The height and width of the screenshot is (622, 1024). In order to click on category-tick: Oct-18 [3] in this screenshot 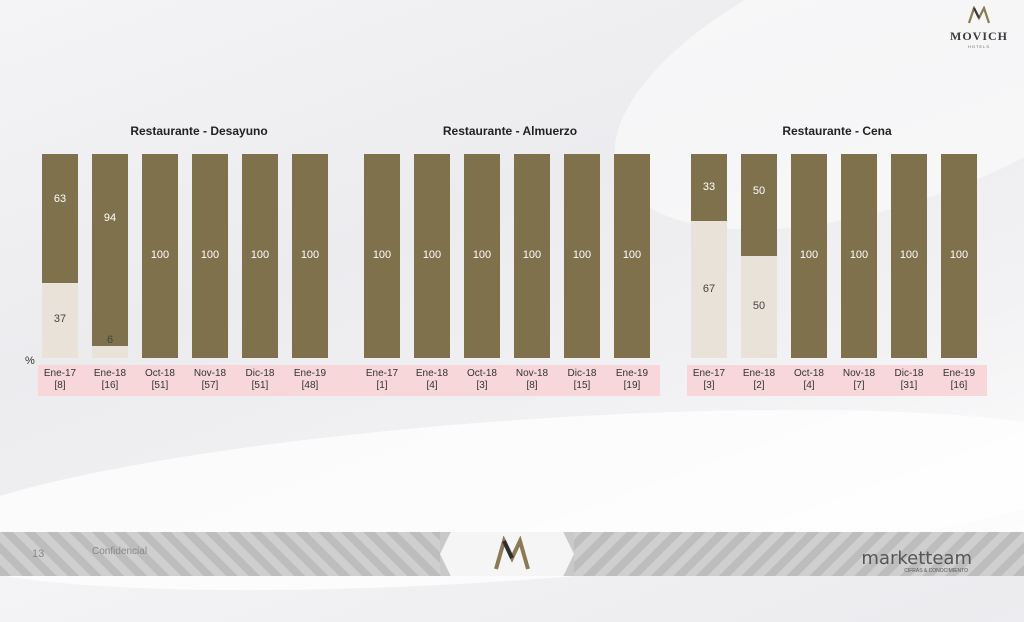, I will do `click(482, 380)`.